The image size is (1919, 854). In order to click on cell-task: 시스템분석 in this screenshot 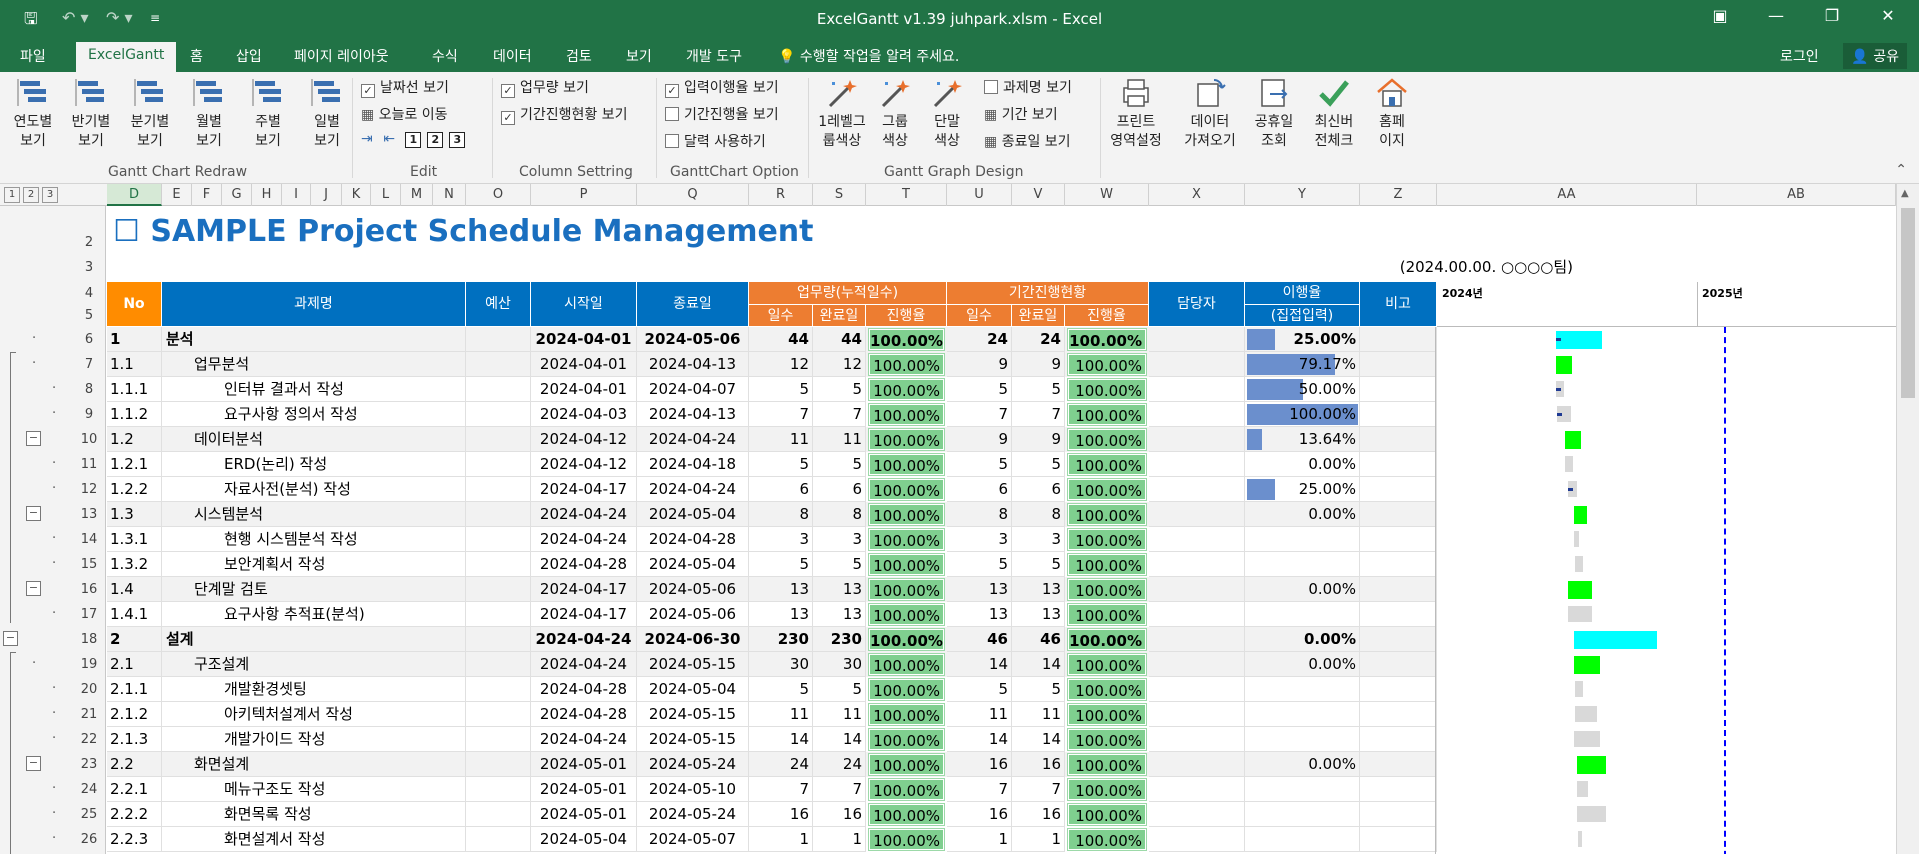, I will do `click(314, 514)`.